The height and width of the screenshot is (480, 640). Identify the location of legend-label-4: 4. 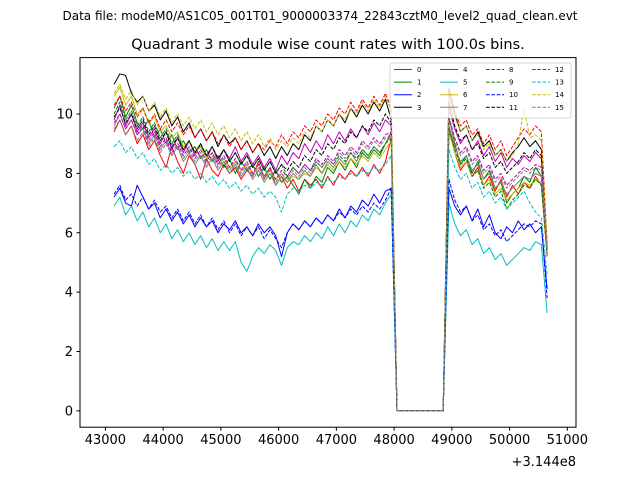
(465, 70).